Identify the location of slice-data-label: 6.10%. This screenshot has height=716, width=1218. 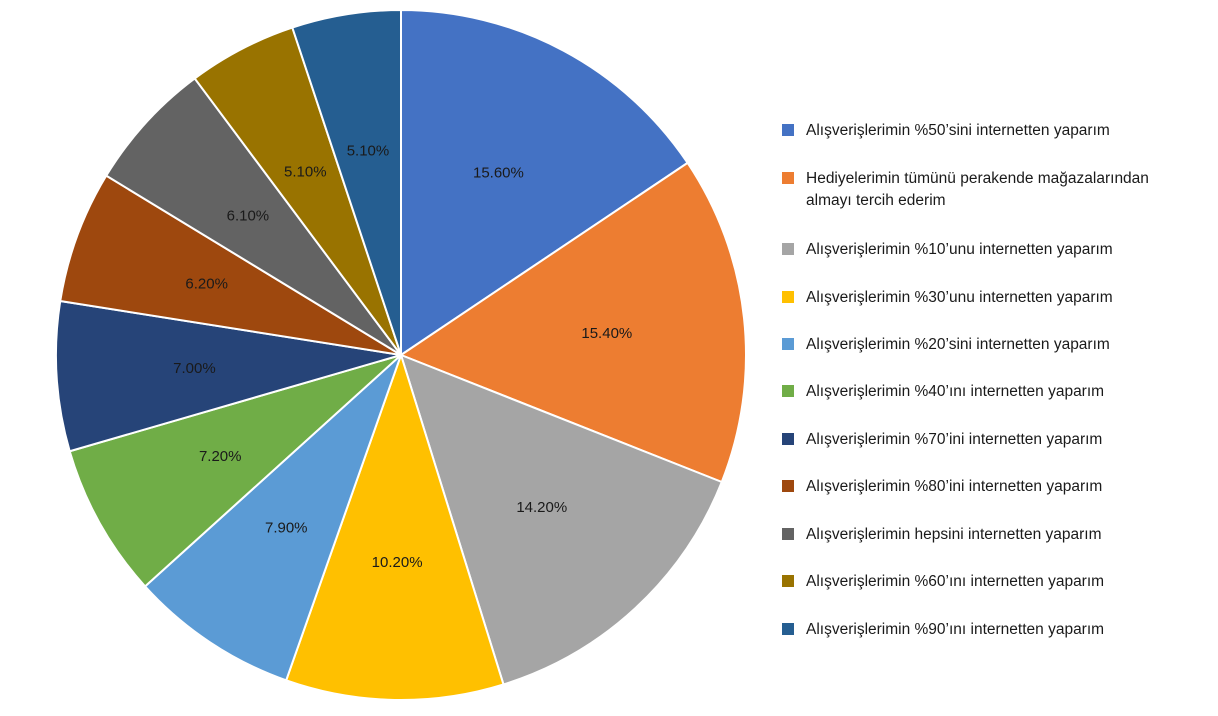
(248, 216).